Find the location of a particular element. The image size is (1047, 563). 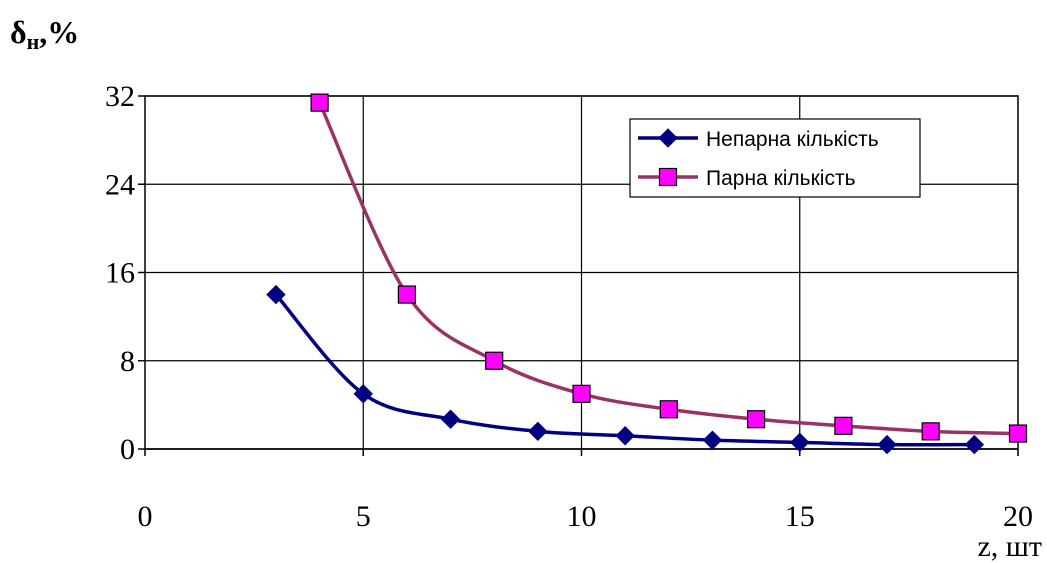

legend-label: Непарна кількість is located at coordinates (792, 139).